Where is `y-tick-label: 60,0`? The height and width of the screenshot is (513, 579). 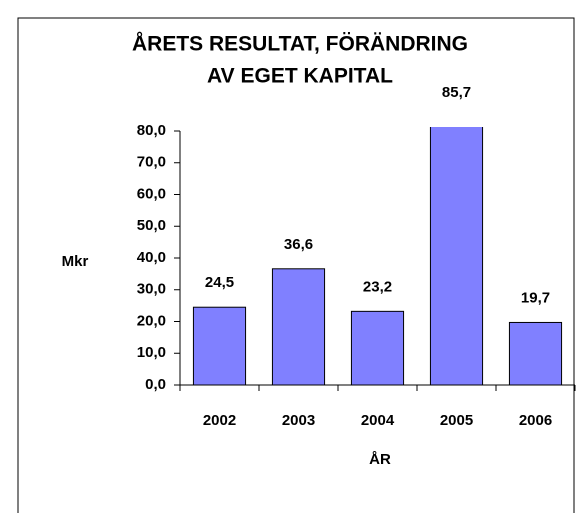
y-tick-label: 60,0 is located at coordinates (151, 193).